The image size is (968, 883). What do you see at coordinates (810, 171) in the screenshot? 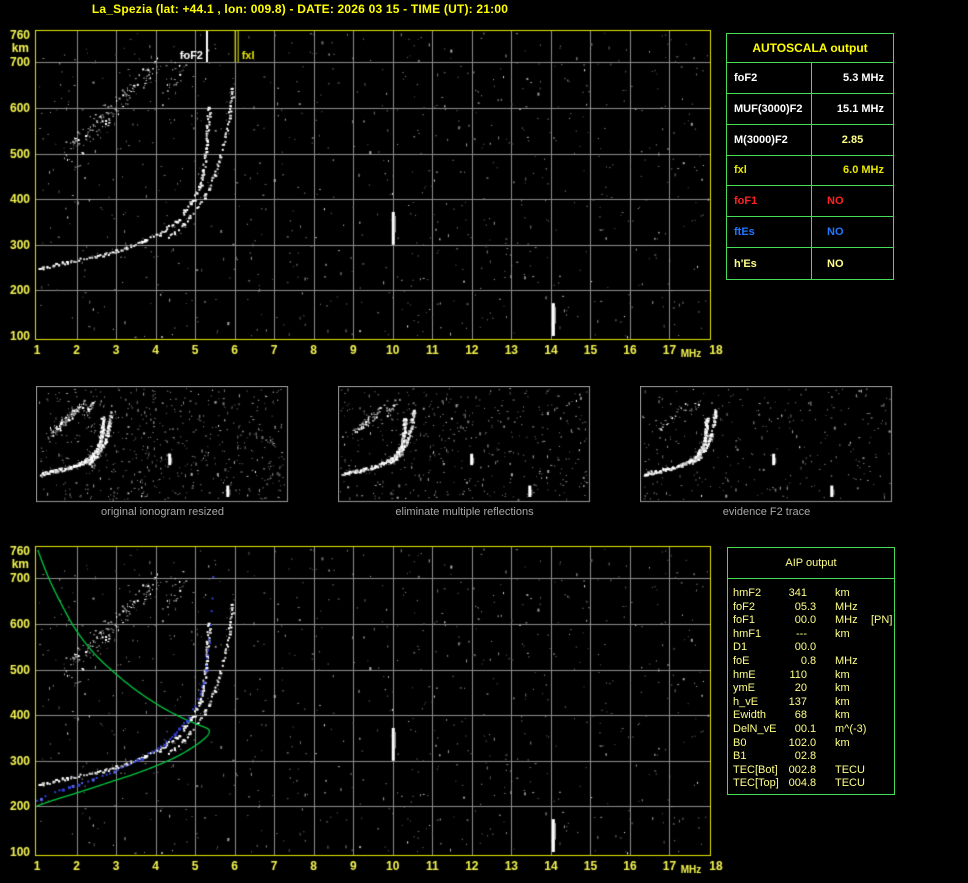
I see `autoscala-row-fxl: fxl 6.0 MHz` at bounding box center [810, 171].